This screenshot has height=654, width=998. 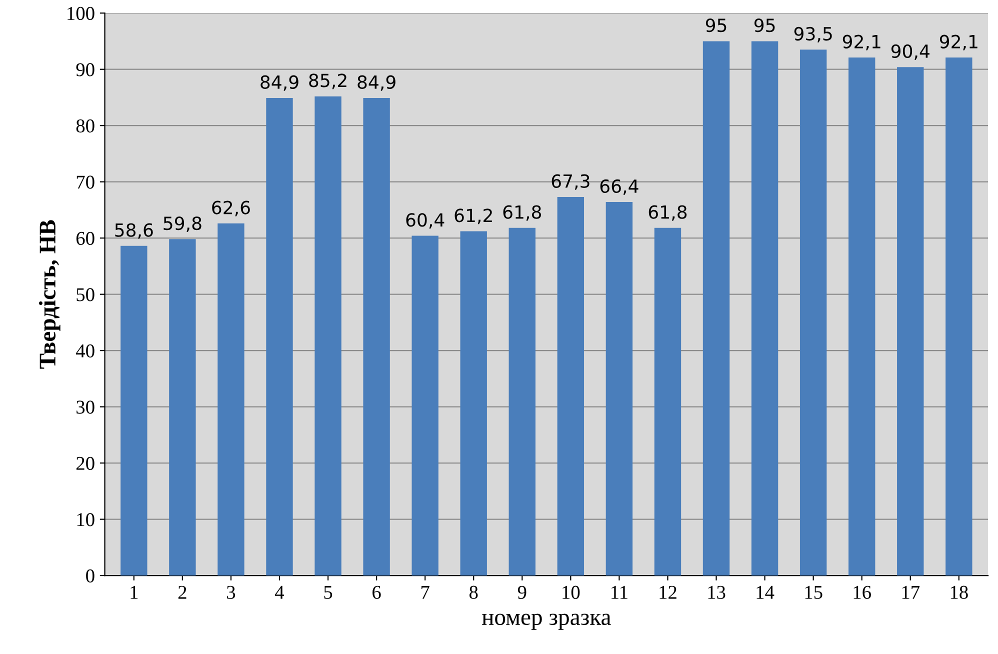 What do you see at coordinates (231, 592) in the screenshot?
I see `x-tick-label: 3` at bounding box center [231, 592].